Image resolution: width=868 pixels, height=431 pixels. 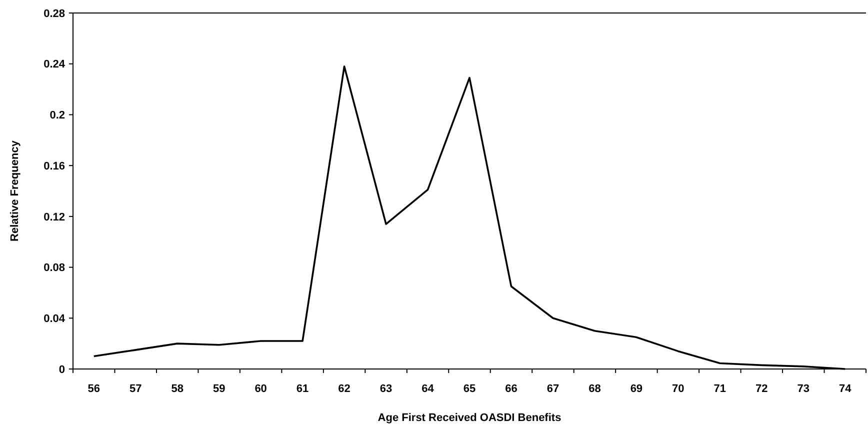 I want to click on x-tick-label: 70, so click(x=678, y=389).